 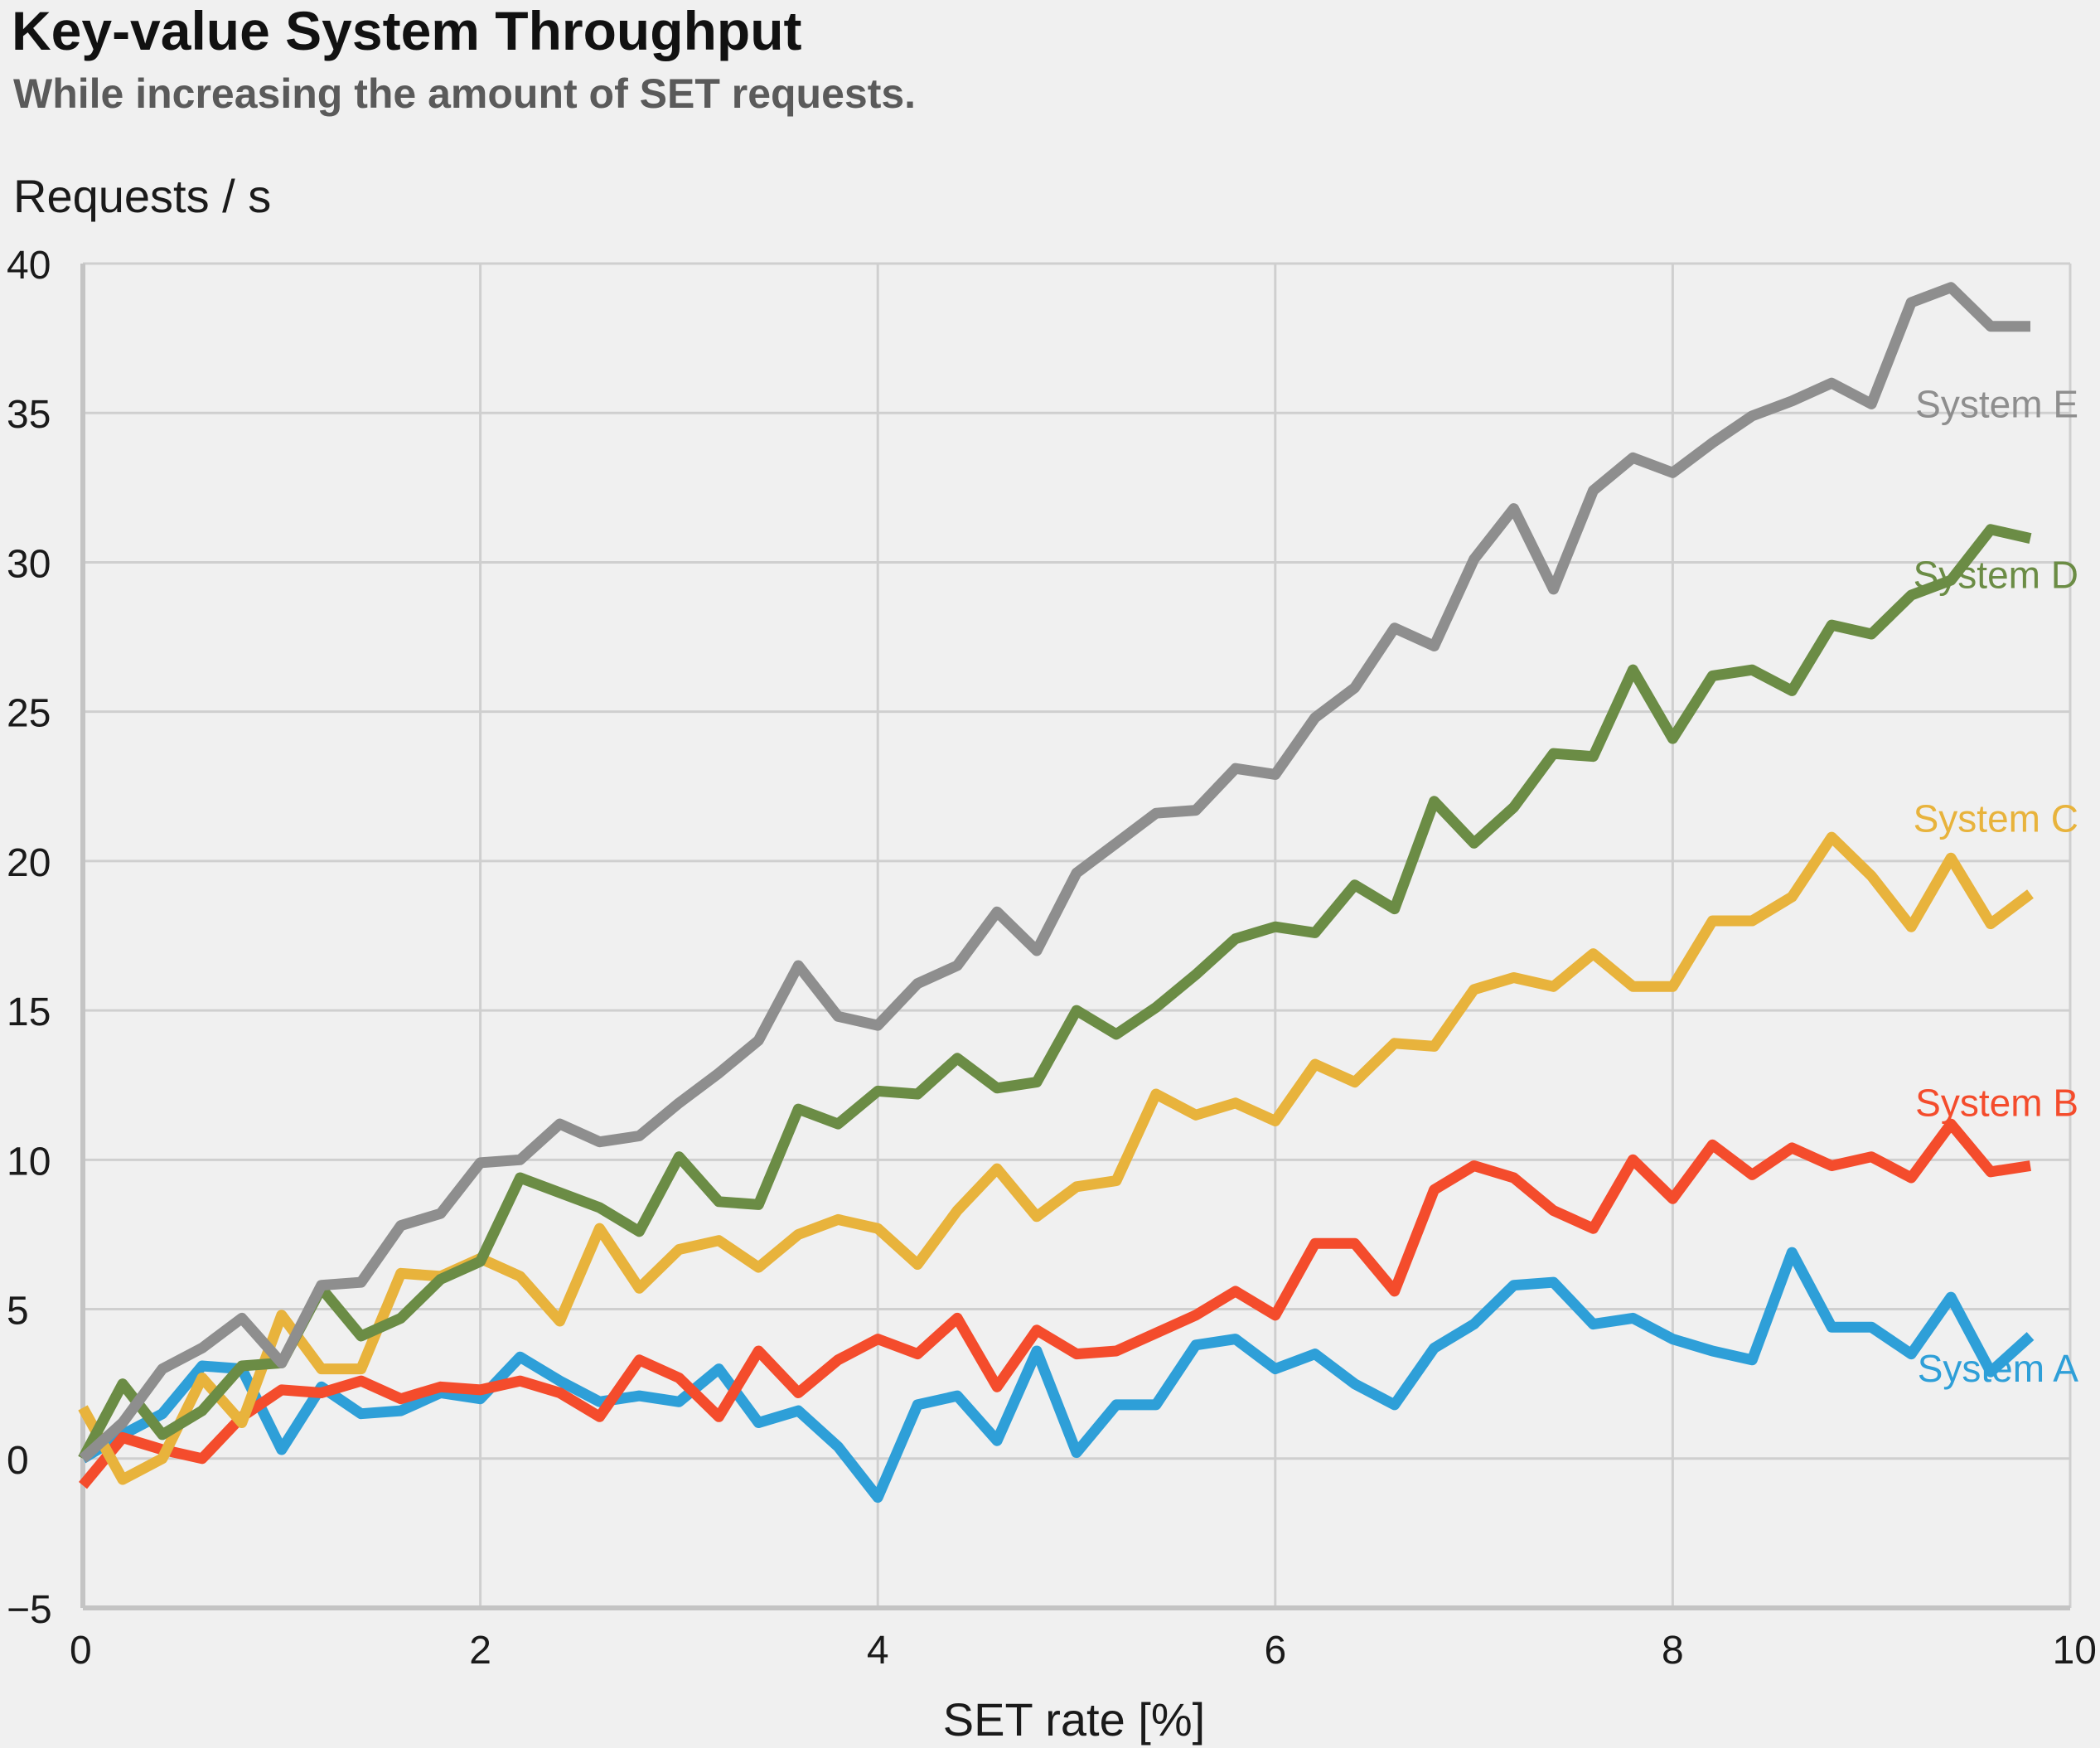 I want to click on y-tick-label: 0, so click(x=18, y=1461).